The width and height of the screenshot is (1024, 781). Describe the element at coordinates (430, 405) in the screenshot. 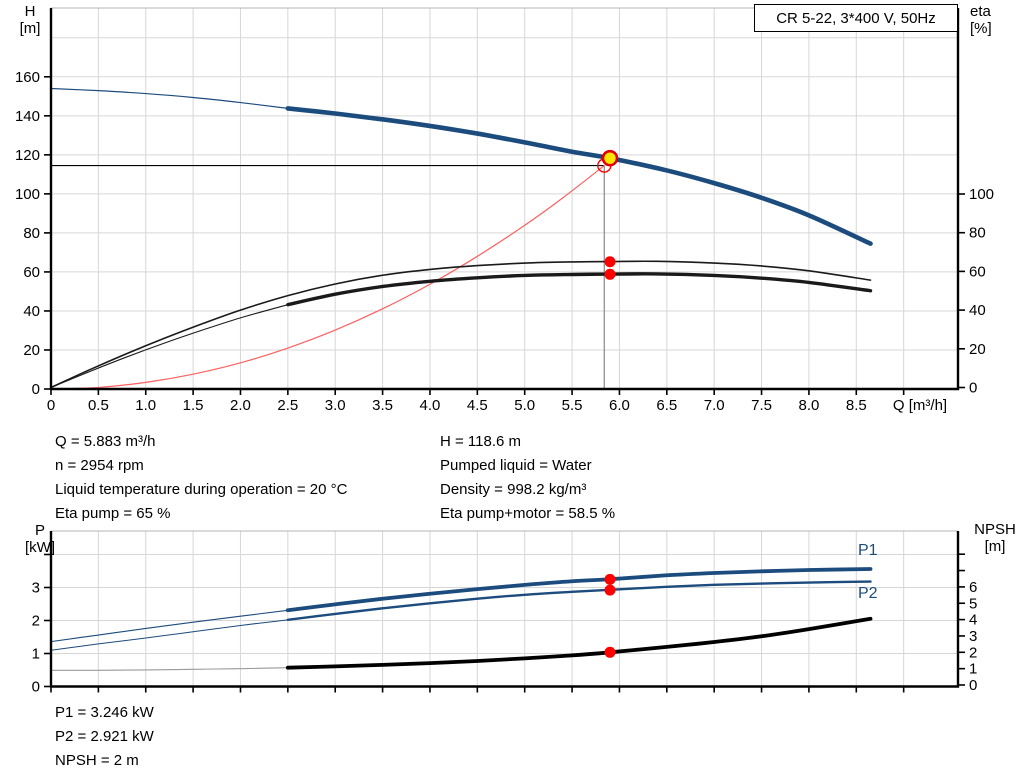

I see `svg-text: 4.0` at that location.